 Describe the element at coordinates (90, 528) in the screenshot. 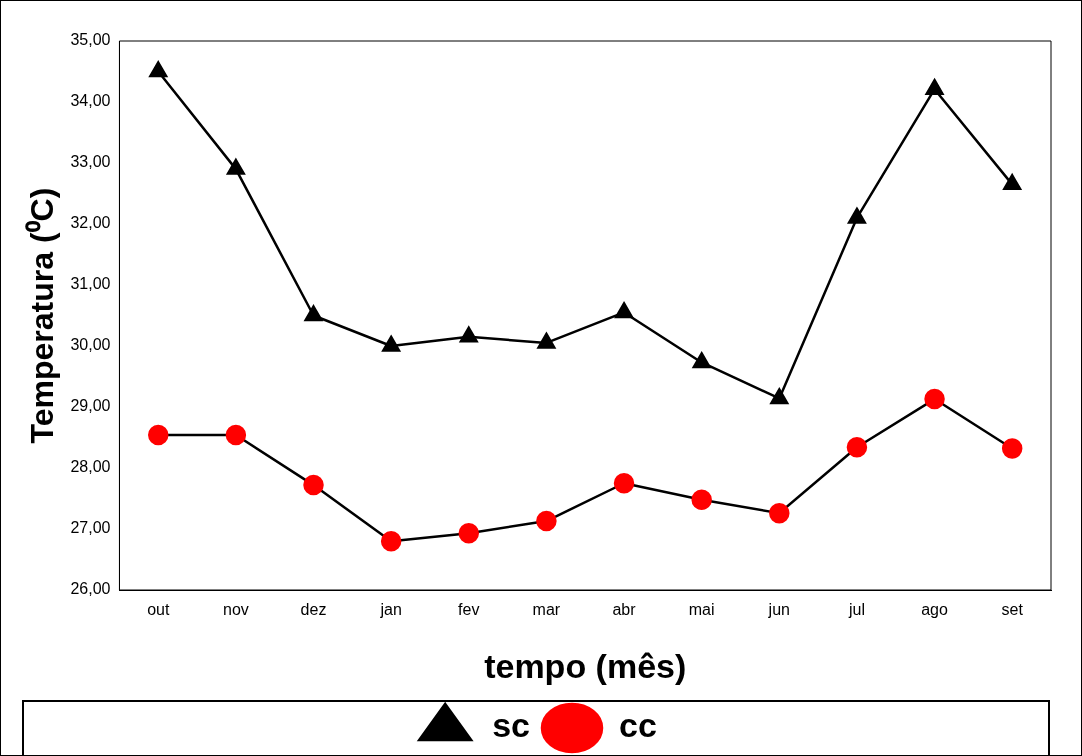

I see `y-tick-label: 27,00` at that location.